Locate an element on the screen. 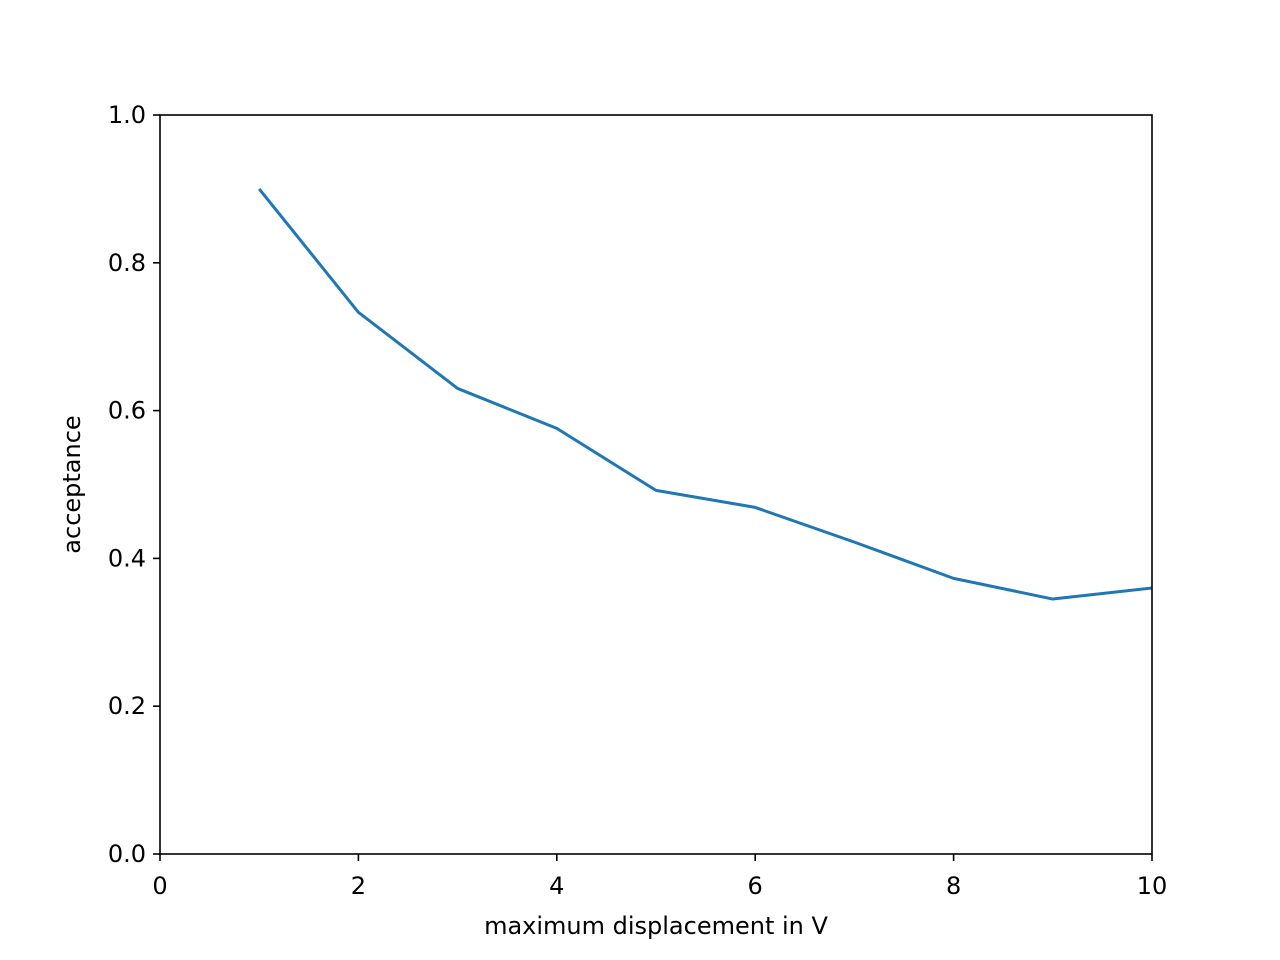 The image size is (1280, 960). y-tick-label: 1.0 is located at coordinates (127, 115).